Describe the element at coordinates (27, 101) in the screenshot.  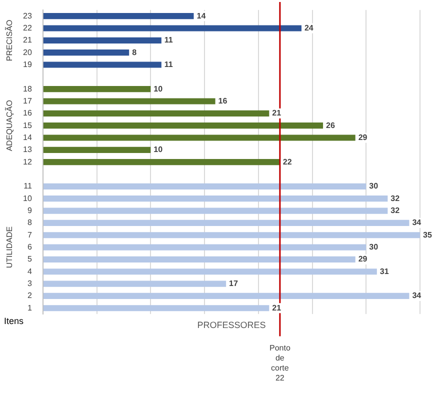
I see `y-tick-label: 17` at that location.